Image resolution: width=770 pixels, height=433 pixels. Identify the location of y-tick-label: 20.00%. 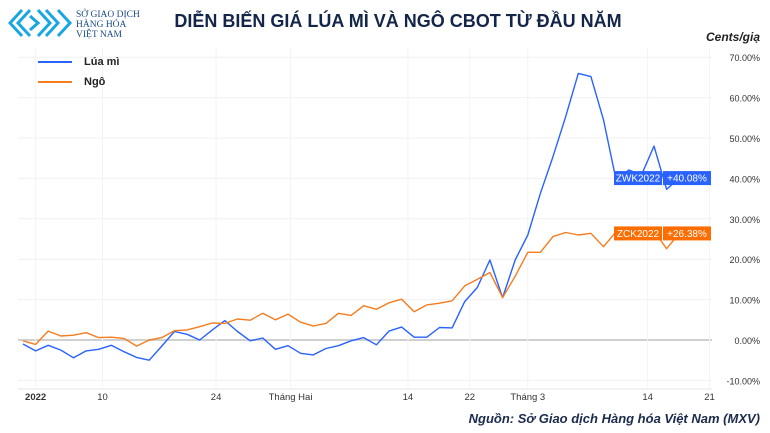
(744, 260).